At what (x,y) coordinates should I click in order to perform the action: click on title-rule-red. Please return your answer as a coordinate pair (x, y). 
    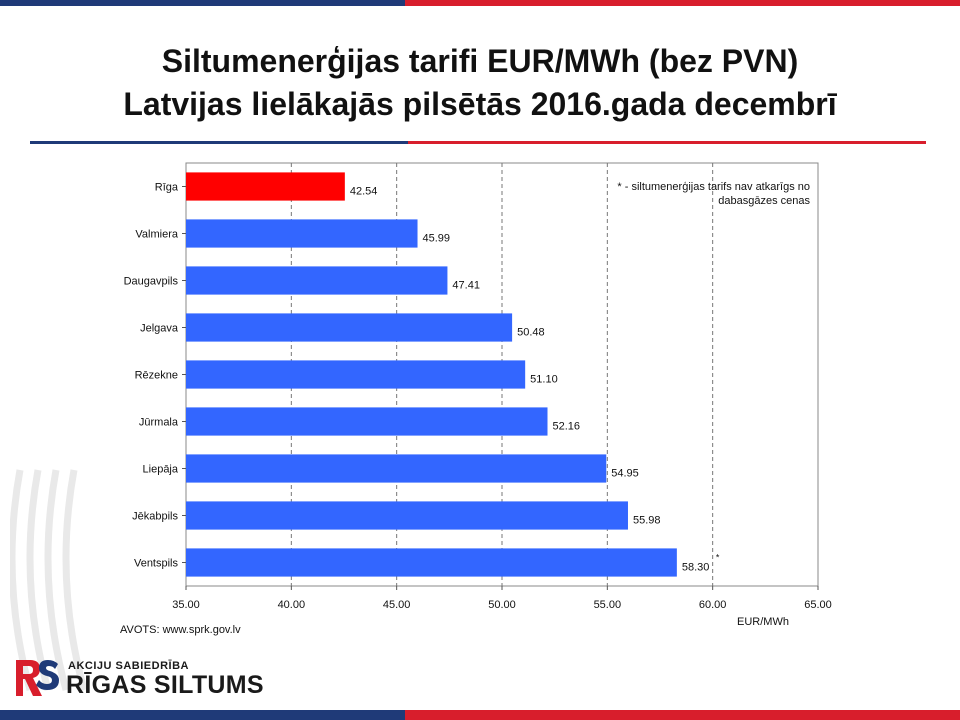
    Looking at the image, I should click on (667, 142).